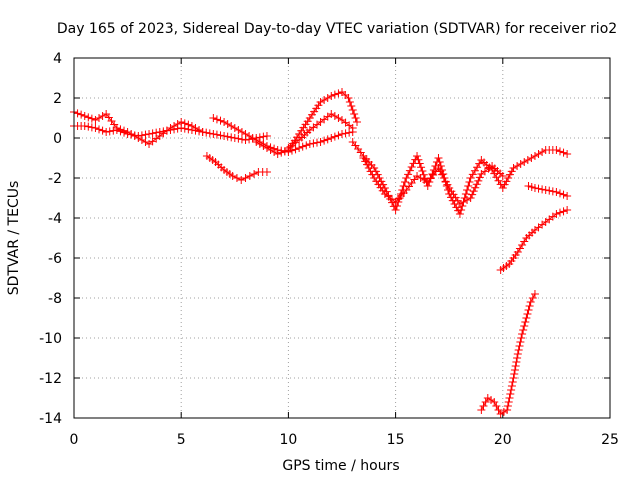  Describe the element at coordinates (340, 466) in the screenshot. I see `x-axis-label: GPS time / hours` at that location.